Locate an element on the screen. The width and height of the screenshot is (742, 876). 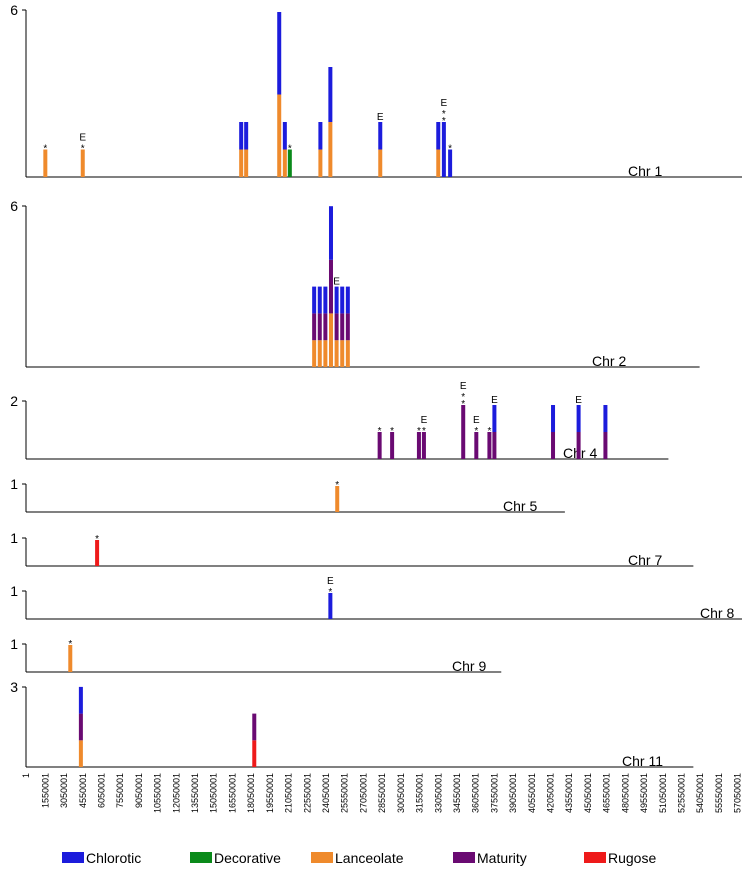
x-tick-label: 6050001 is located at coordinates (101, 790).